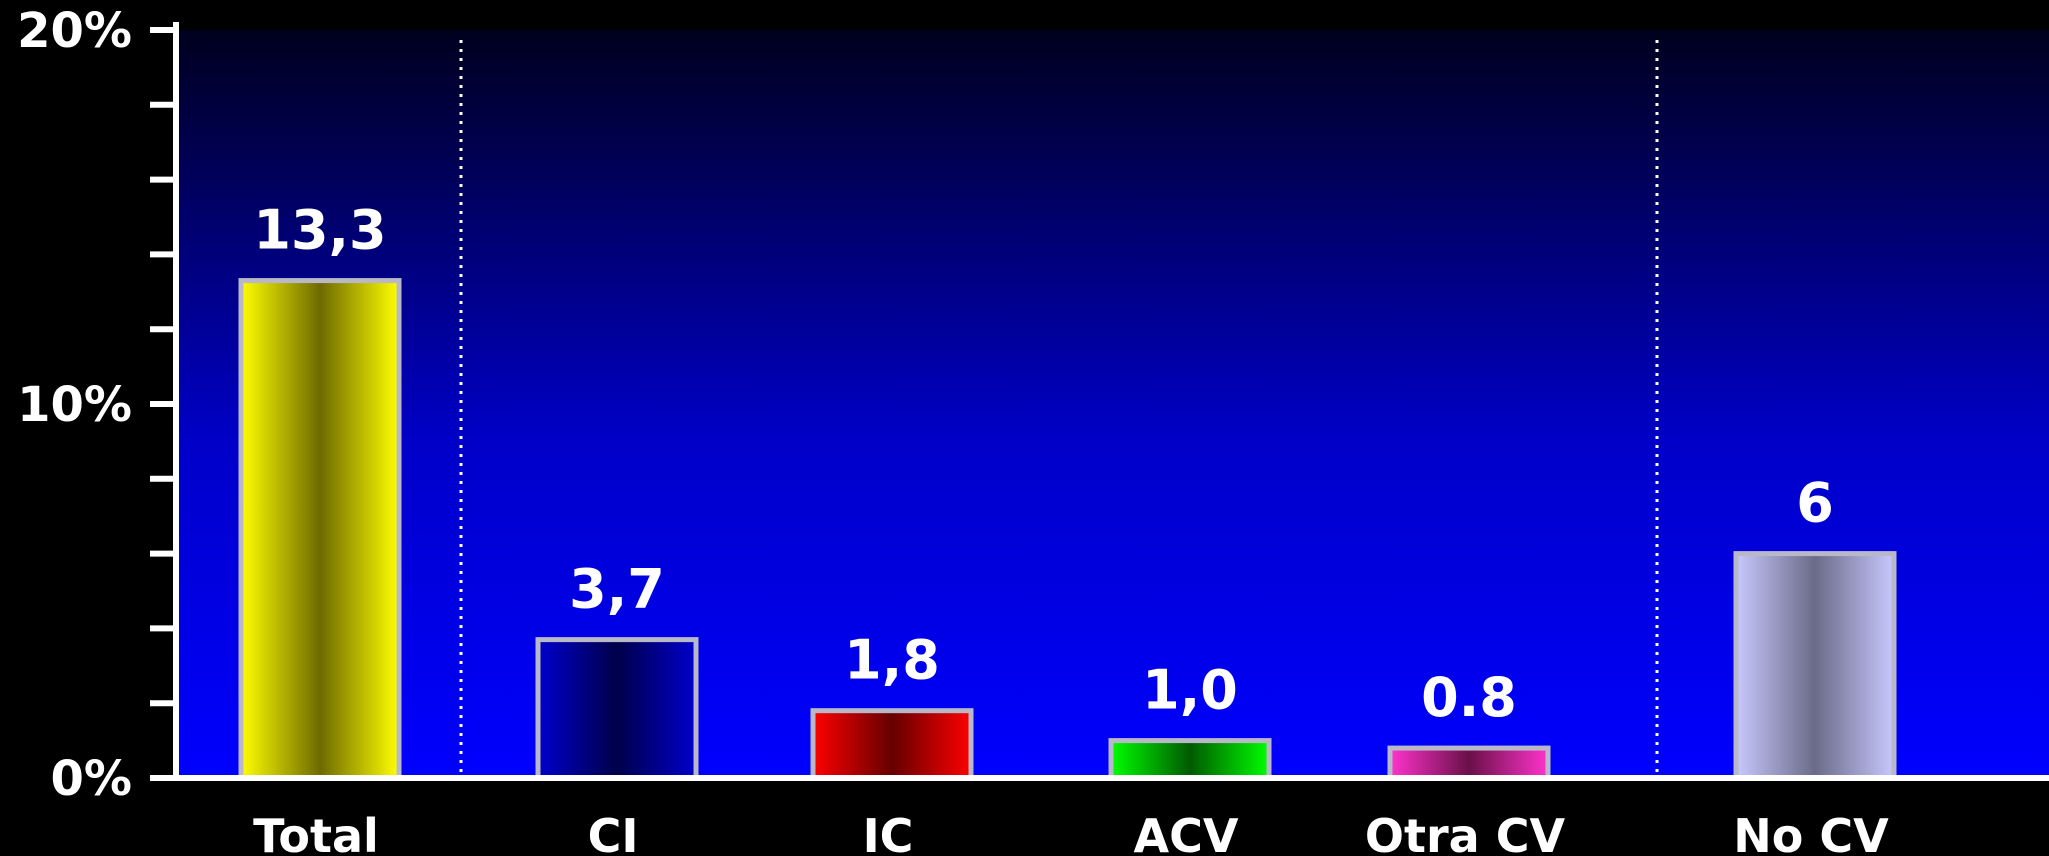 This screenshot has width=2049, height=856. What do you see at coordinates (617, 709) in the screenshot?
I see `bar-ci` at bounding box center [617, 709].